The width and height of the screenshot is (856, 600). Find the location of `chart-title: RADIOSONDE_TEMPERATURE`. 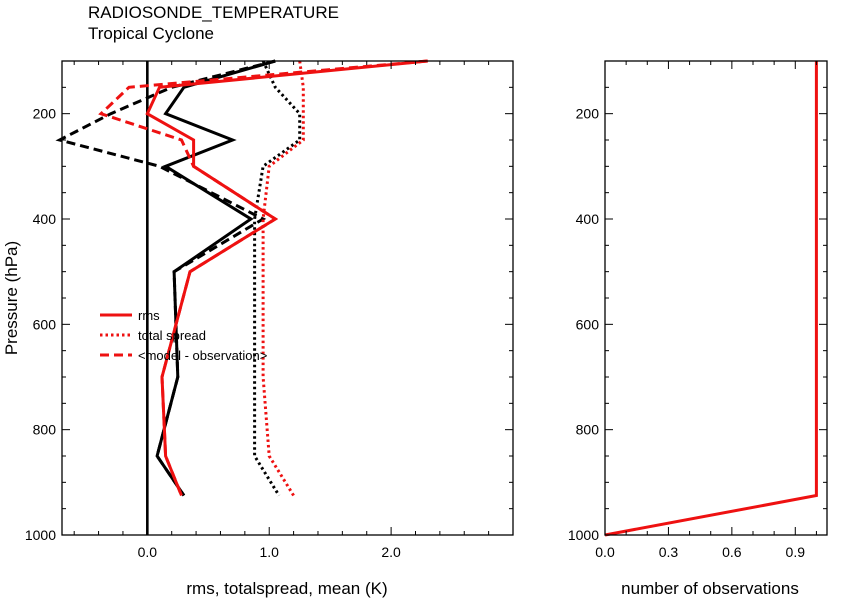

chart-title: RADIOSONDE_TEMPERATURE is located at coordinates (213, 12).